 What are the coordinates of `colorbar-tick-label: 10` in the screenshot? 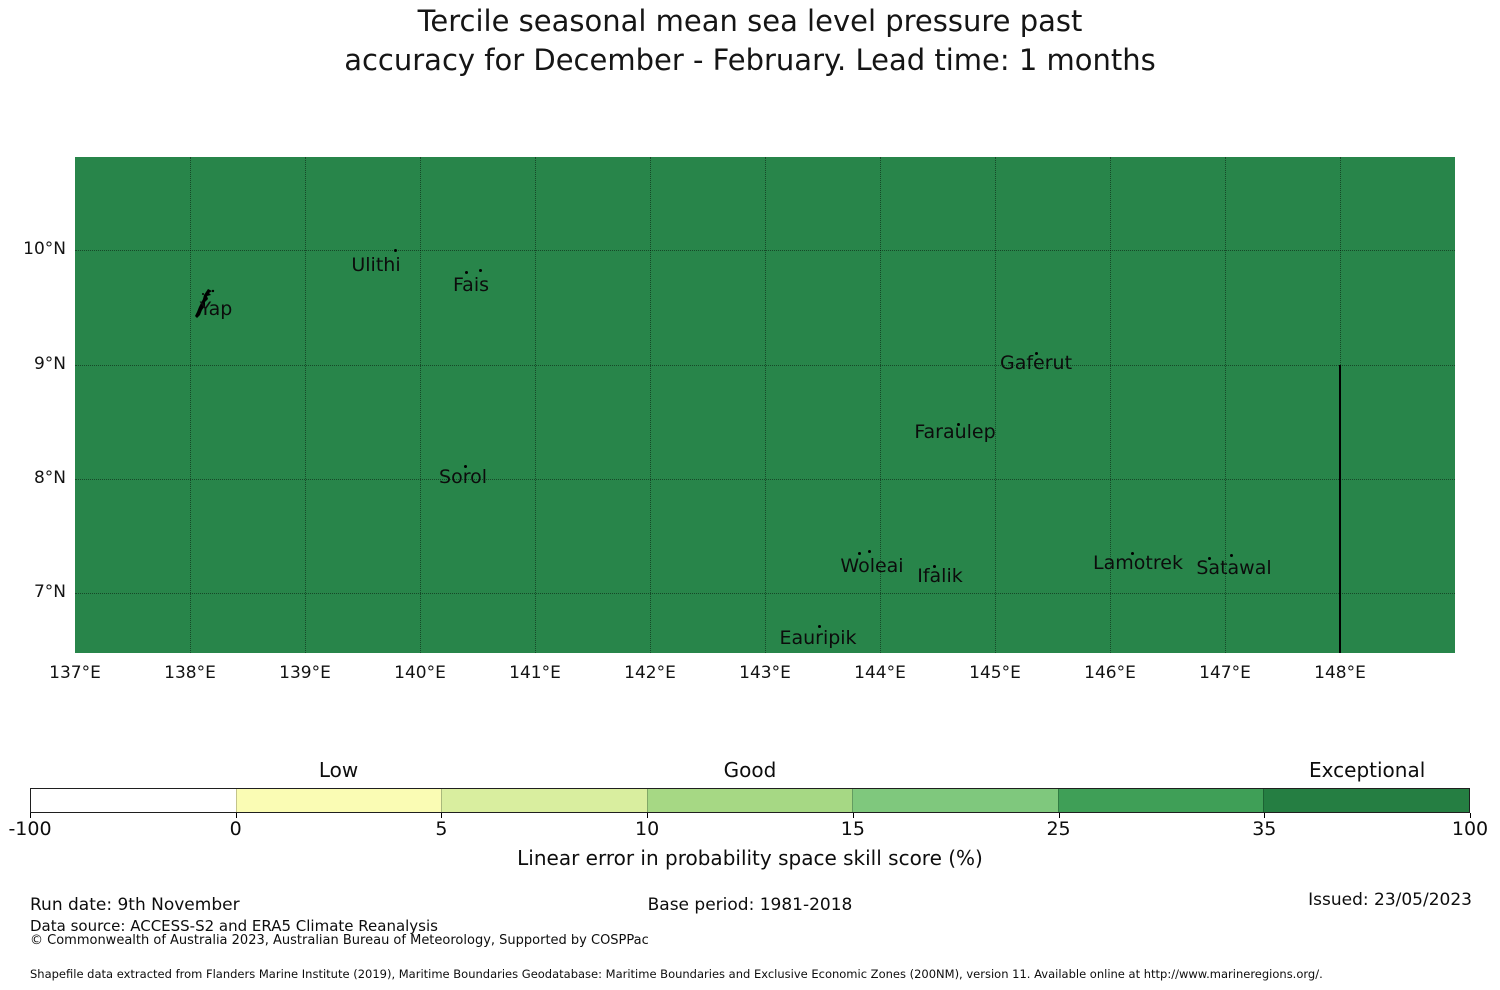 It's located at (647, 829).